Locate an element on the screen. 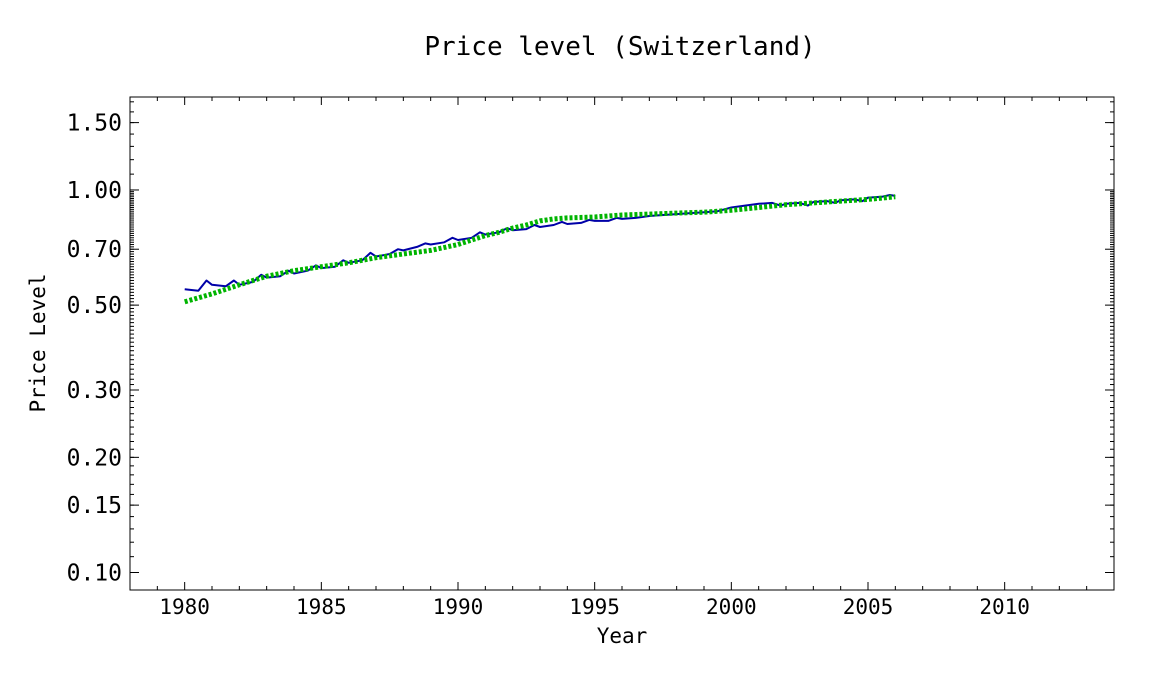 This screenshot has height=678, width=1152. y-tick-label: 0.70 is located at coordinates (94, 250).